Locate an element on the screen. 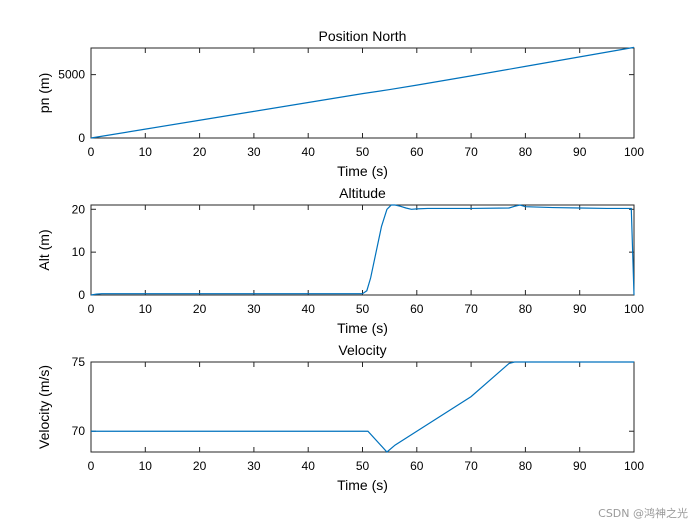 This screenshot has width=700, height=525. watermark: CSDN @鸿神之光 is located at coordinates (643, 513).